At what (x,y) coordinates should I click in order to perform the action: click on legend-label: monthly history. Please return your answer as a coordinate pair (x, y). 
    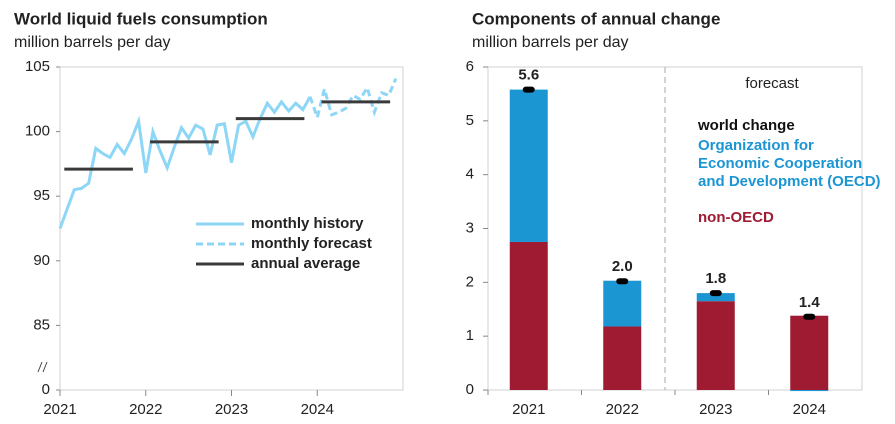
    Looking at the image, I should click on (307, 223).